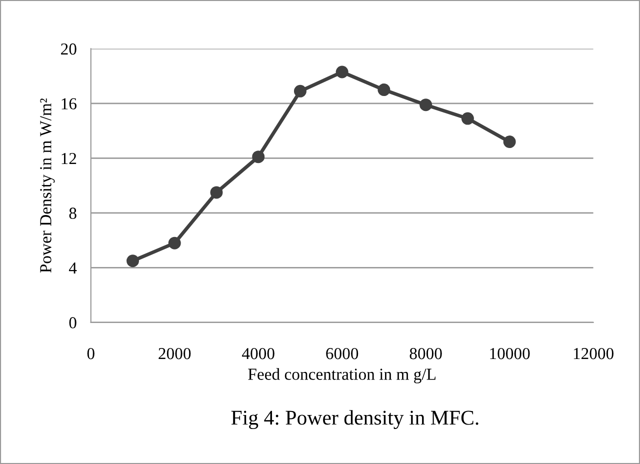  Describe the element at coordinates (72, 268) in the screenshot. I see `y-tick-label: 4` at that location.